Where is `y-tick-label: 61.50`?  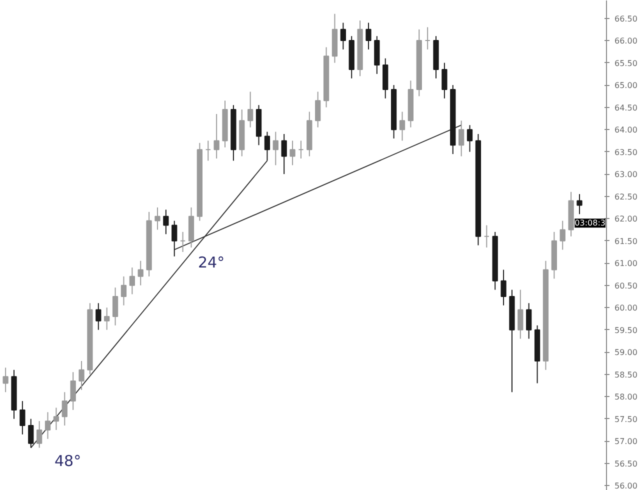
y-tick-label: 61.50 is located at coordinates (626, 241).